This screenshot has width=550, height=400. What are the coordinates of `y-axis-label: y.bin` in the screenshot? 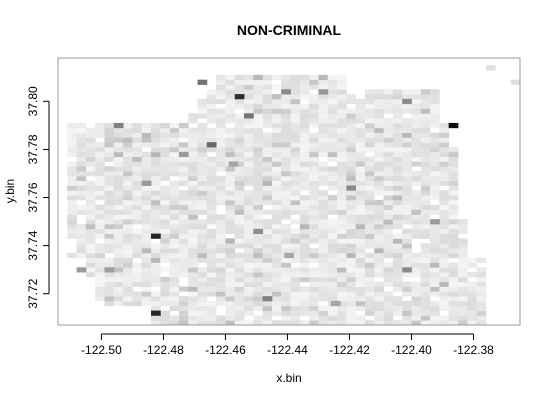 It's located at (10, 191).